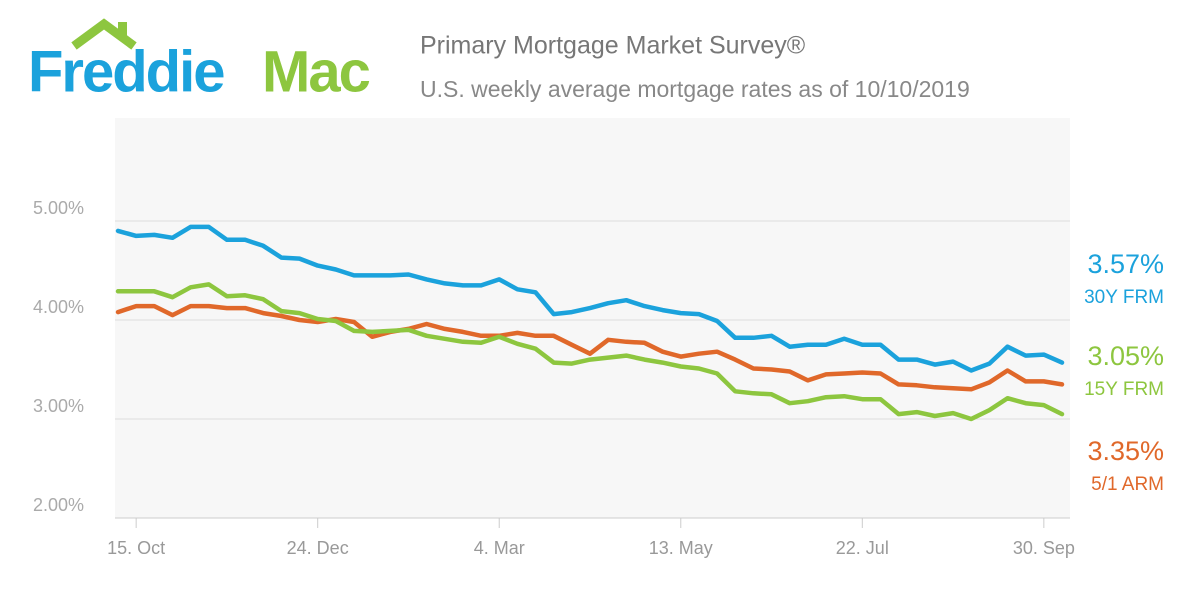 Image resolution: width=1200 pixels, height=600 pixels. What do you see at coordinates (58, 208) in the screenshot?
I see `y-tick-label: 5.00%` at bounding box center [58, 208].